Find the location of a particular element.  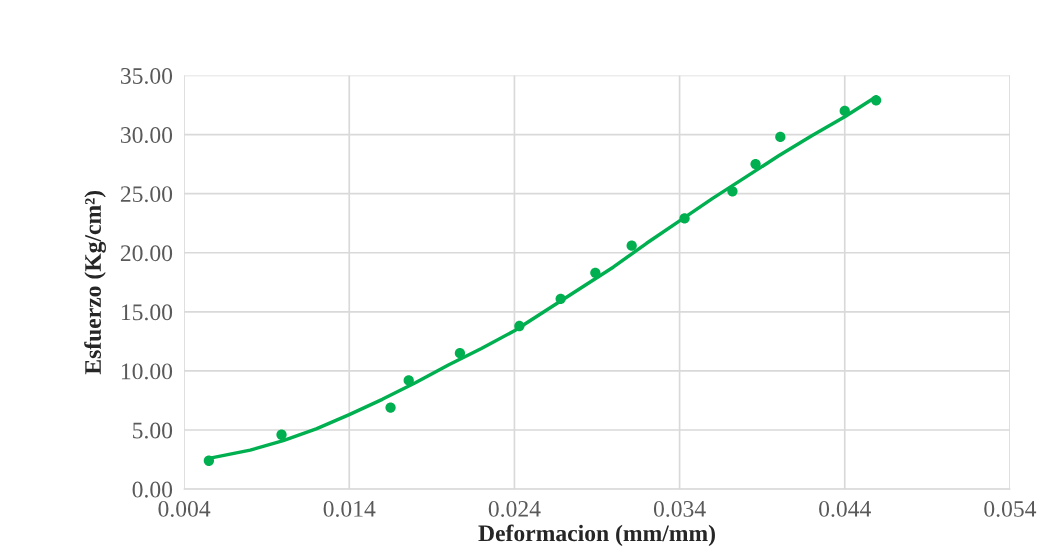

y-tick-label: 35.00 is located at coordinates (146, 75).